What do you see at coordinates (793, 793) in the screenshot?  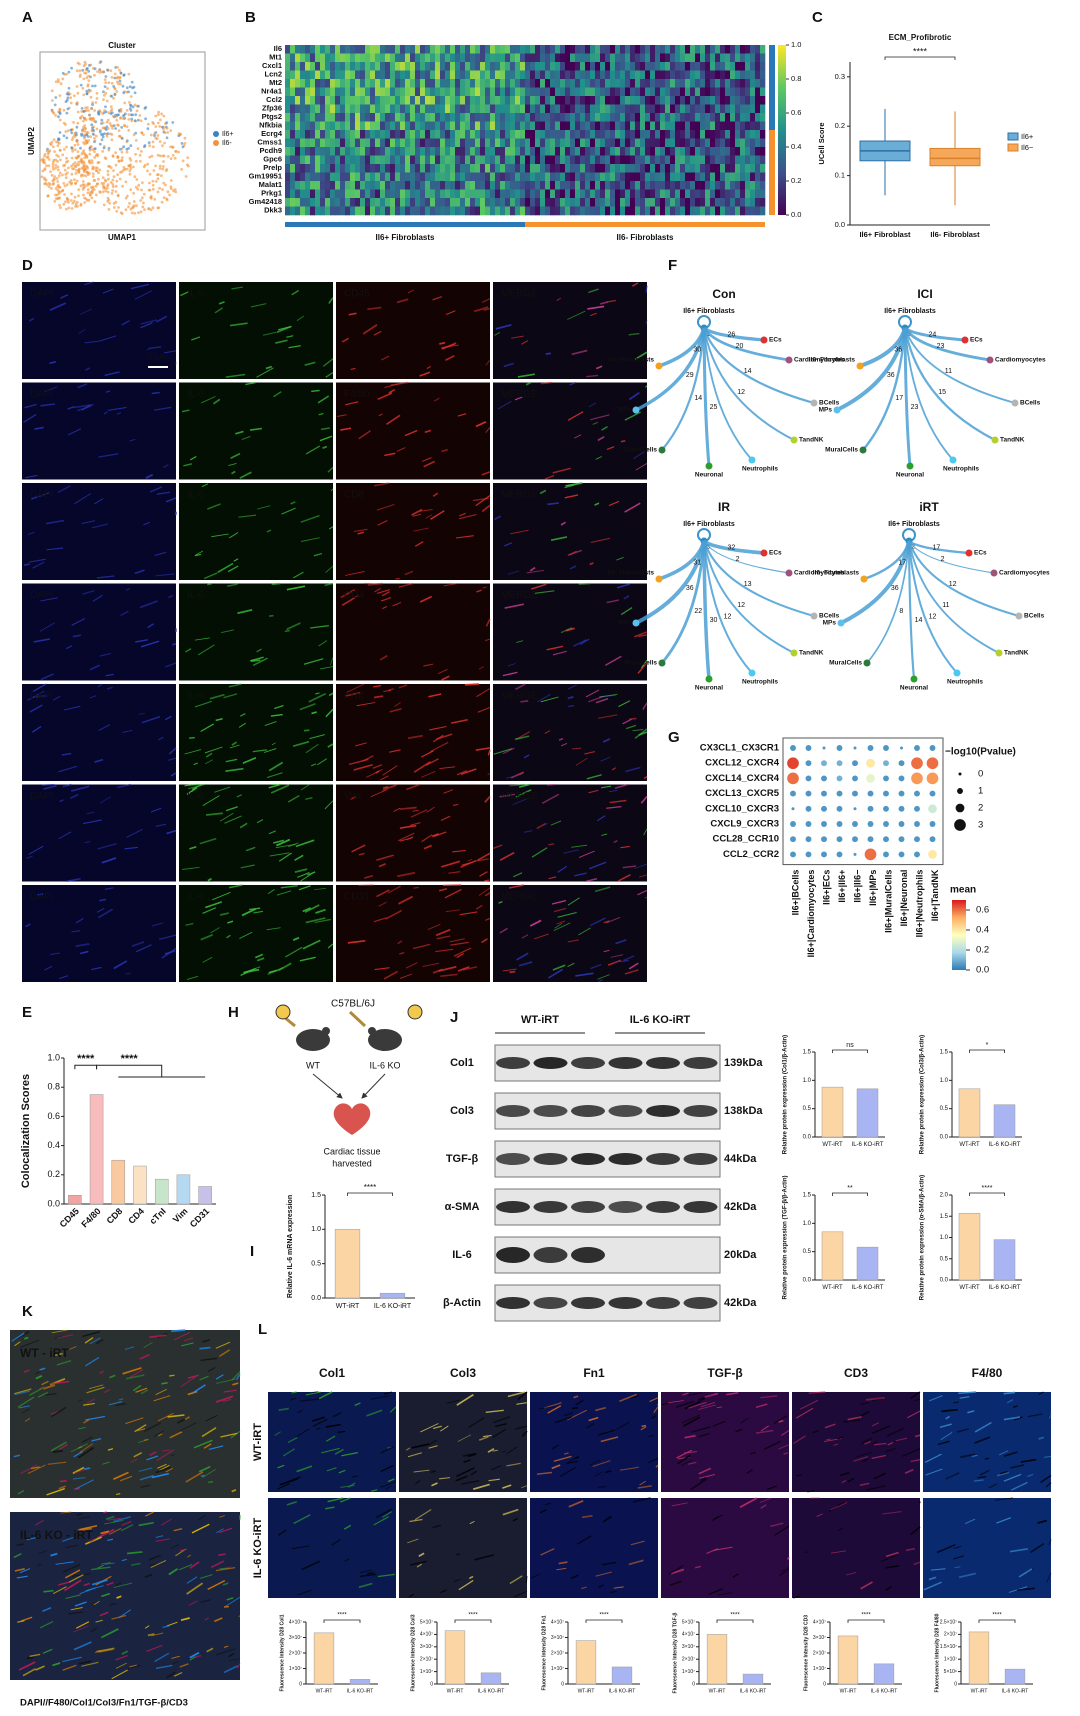 I see `dot` at bounding box center [793, 793].